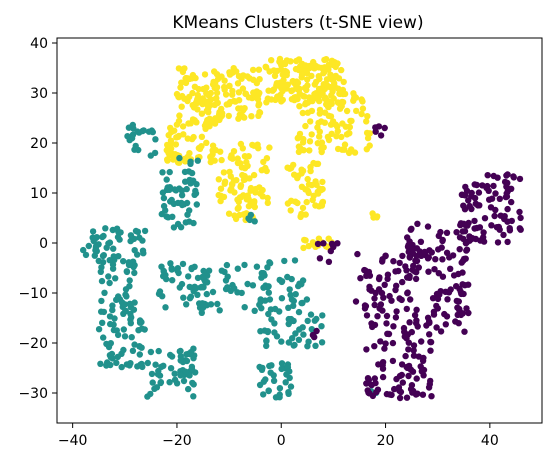 This screenshot has height=459, width=552. What do you see at coordinates (73, 441) in the screenshot?
I see `x-tick-label: −40` at bounding box center [73, 441].